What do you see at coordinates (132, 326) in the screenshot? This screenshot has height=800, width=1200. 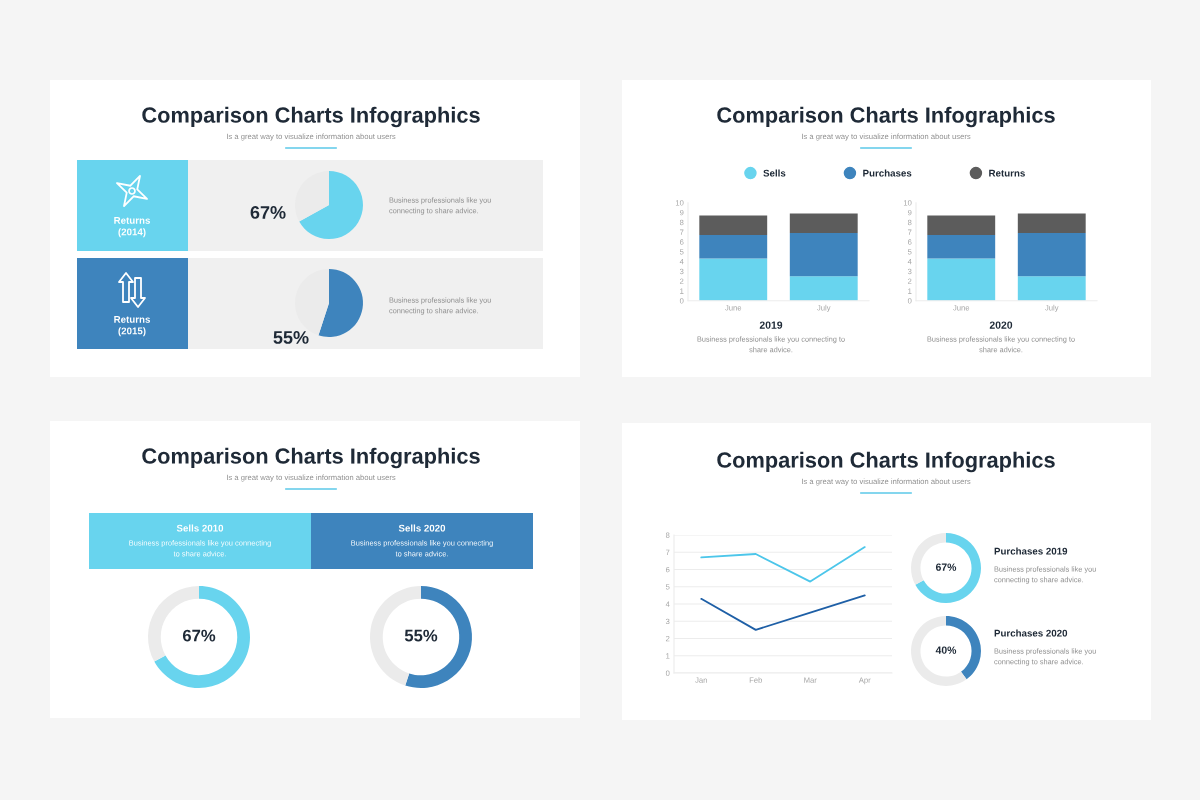 I see `text: Returns (2015)` at bounding box center [132, 326].